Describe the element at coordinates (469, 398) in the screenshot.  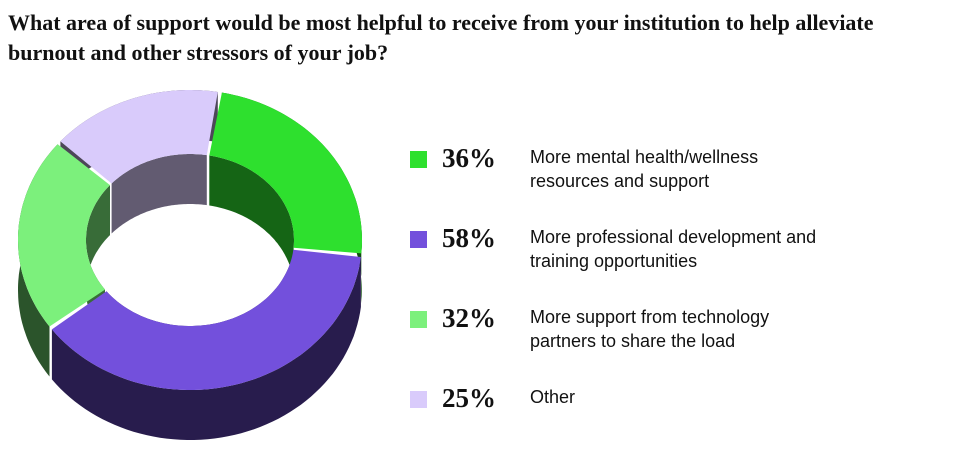
I see `value-label: 25%` at that location.